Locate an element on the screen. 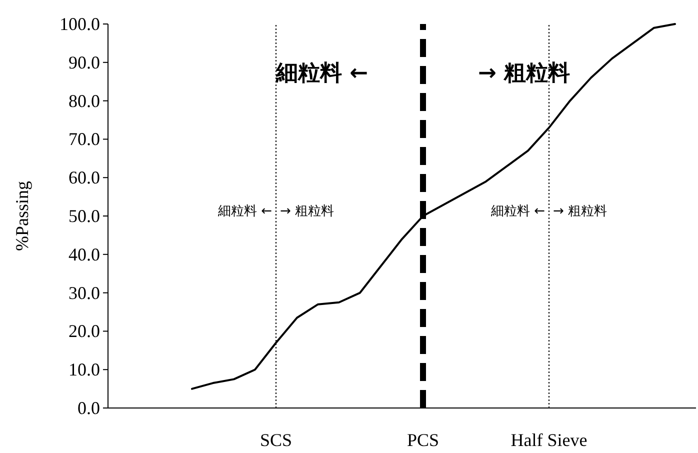 The width and height of the screenshot is (698, 453). y-tick-label: 80.0 is located at coordinates (84, 100).